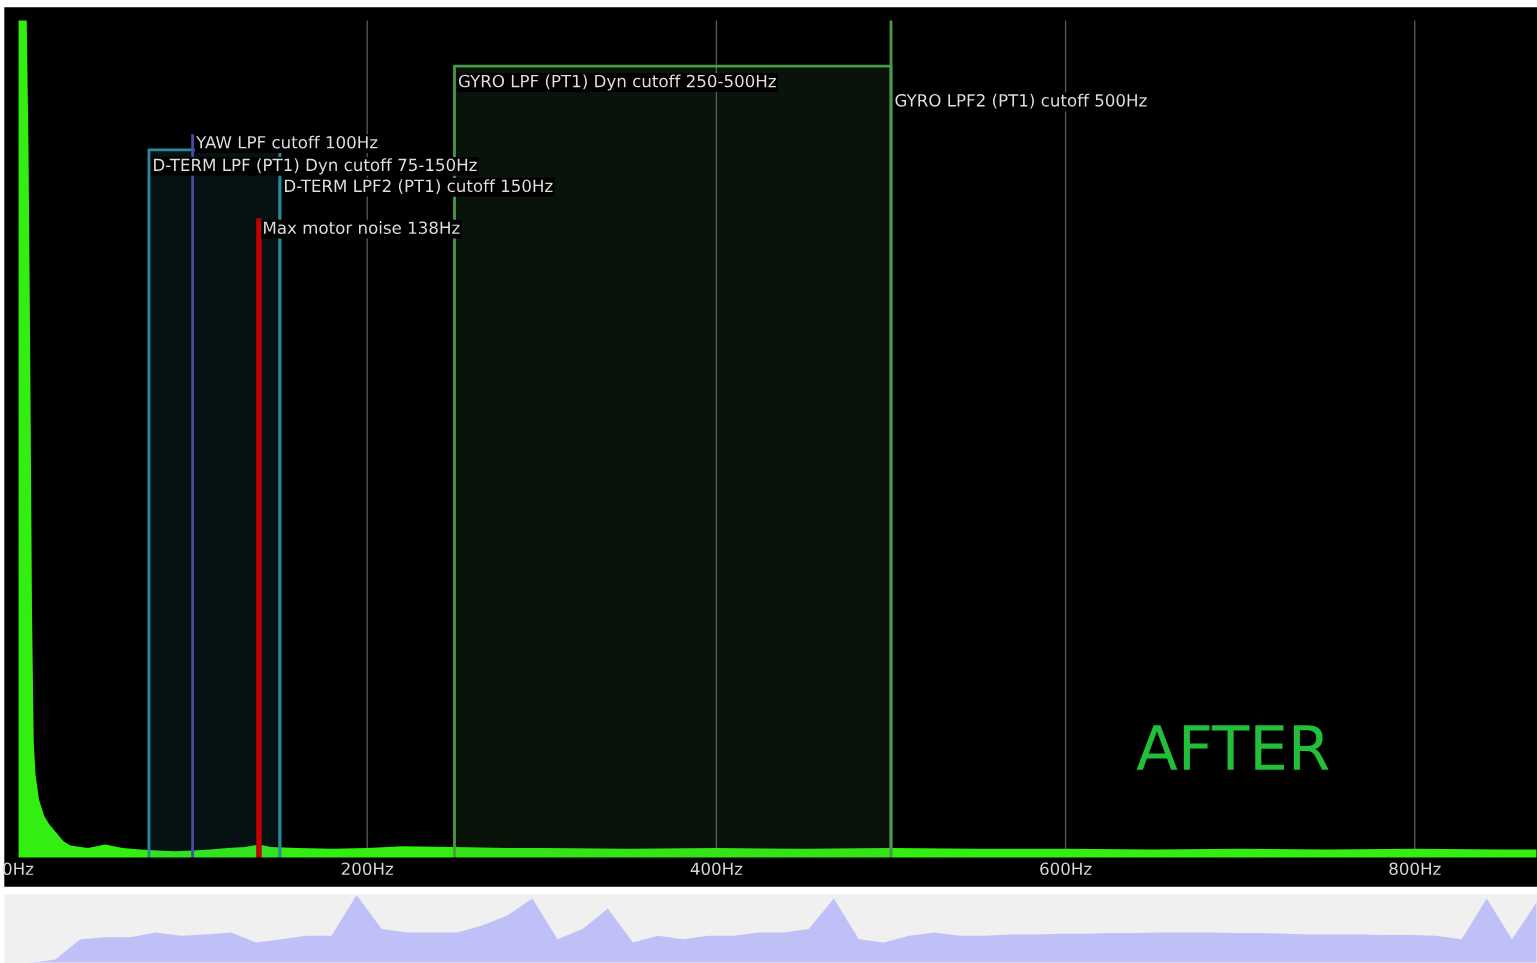 This screenshot has width=1537, height=963. I want to click on x-tick-label: 800Hz, so click(1415, 869).